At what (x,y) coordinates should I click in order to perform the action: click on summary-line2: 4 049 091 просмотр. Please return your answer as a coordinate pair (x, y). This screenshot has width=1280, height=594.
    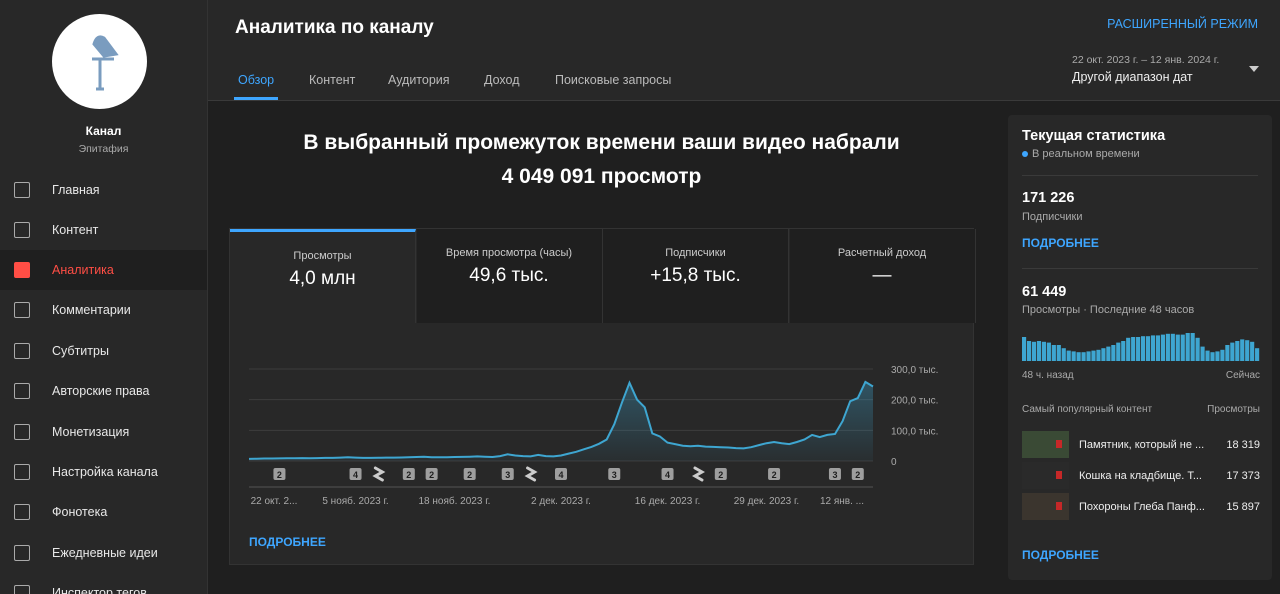
    Looking at the image, I should click on (601, 176).